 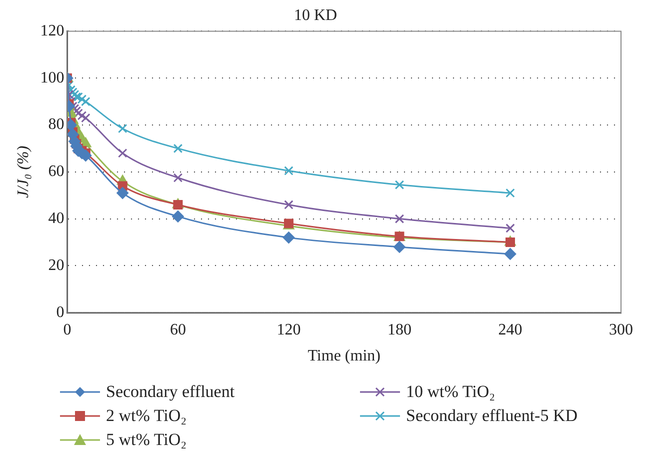 What do you see at coordinates (56, 219) in the screenshot?
I see `y-tick-label: 40` at bounding box center [56, 219].